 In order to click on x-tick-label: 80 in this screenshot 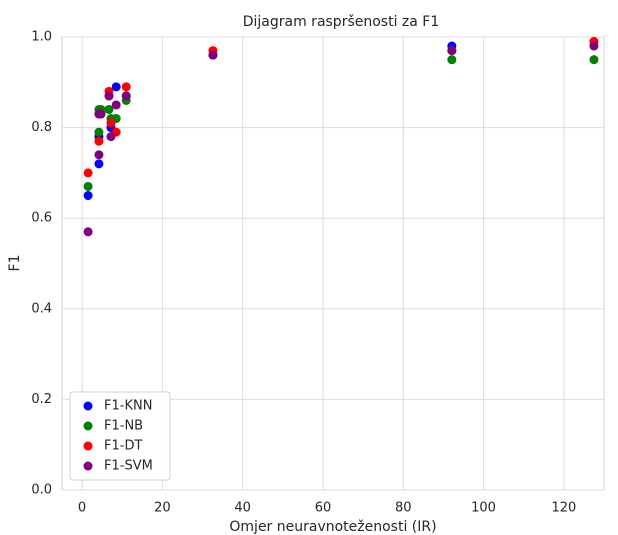, I will do `click(403, 508)`.